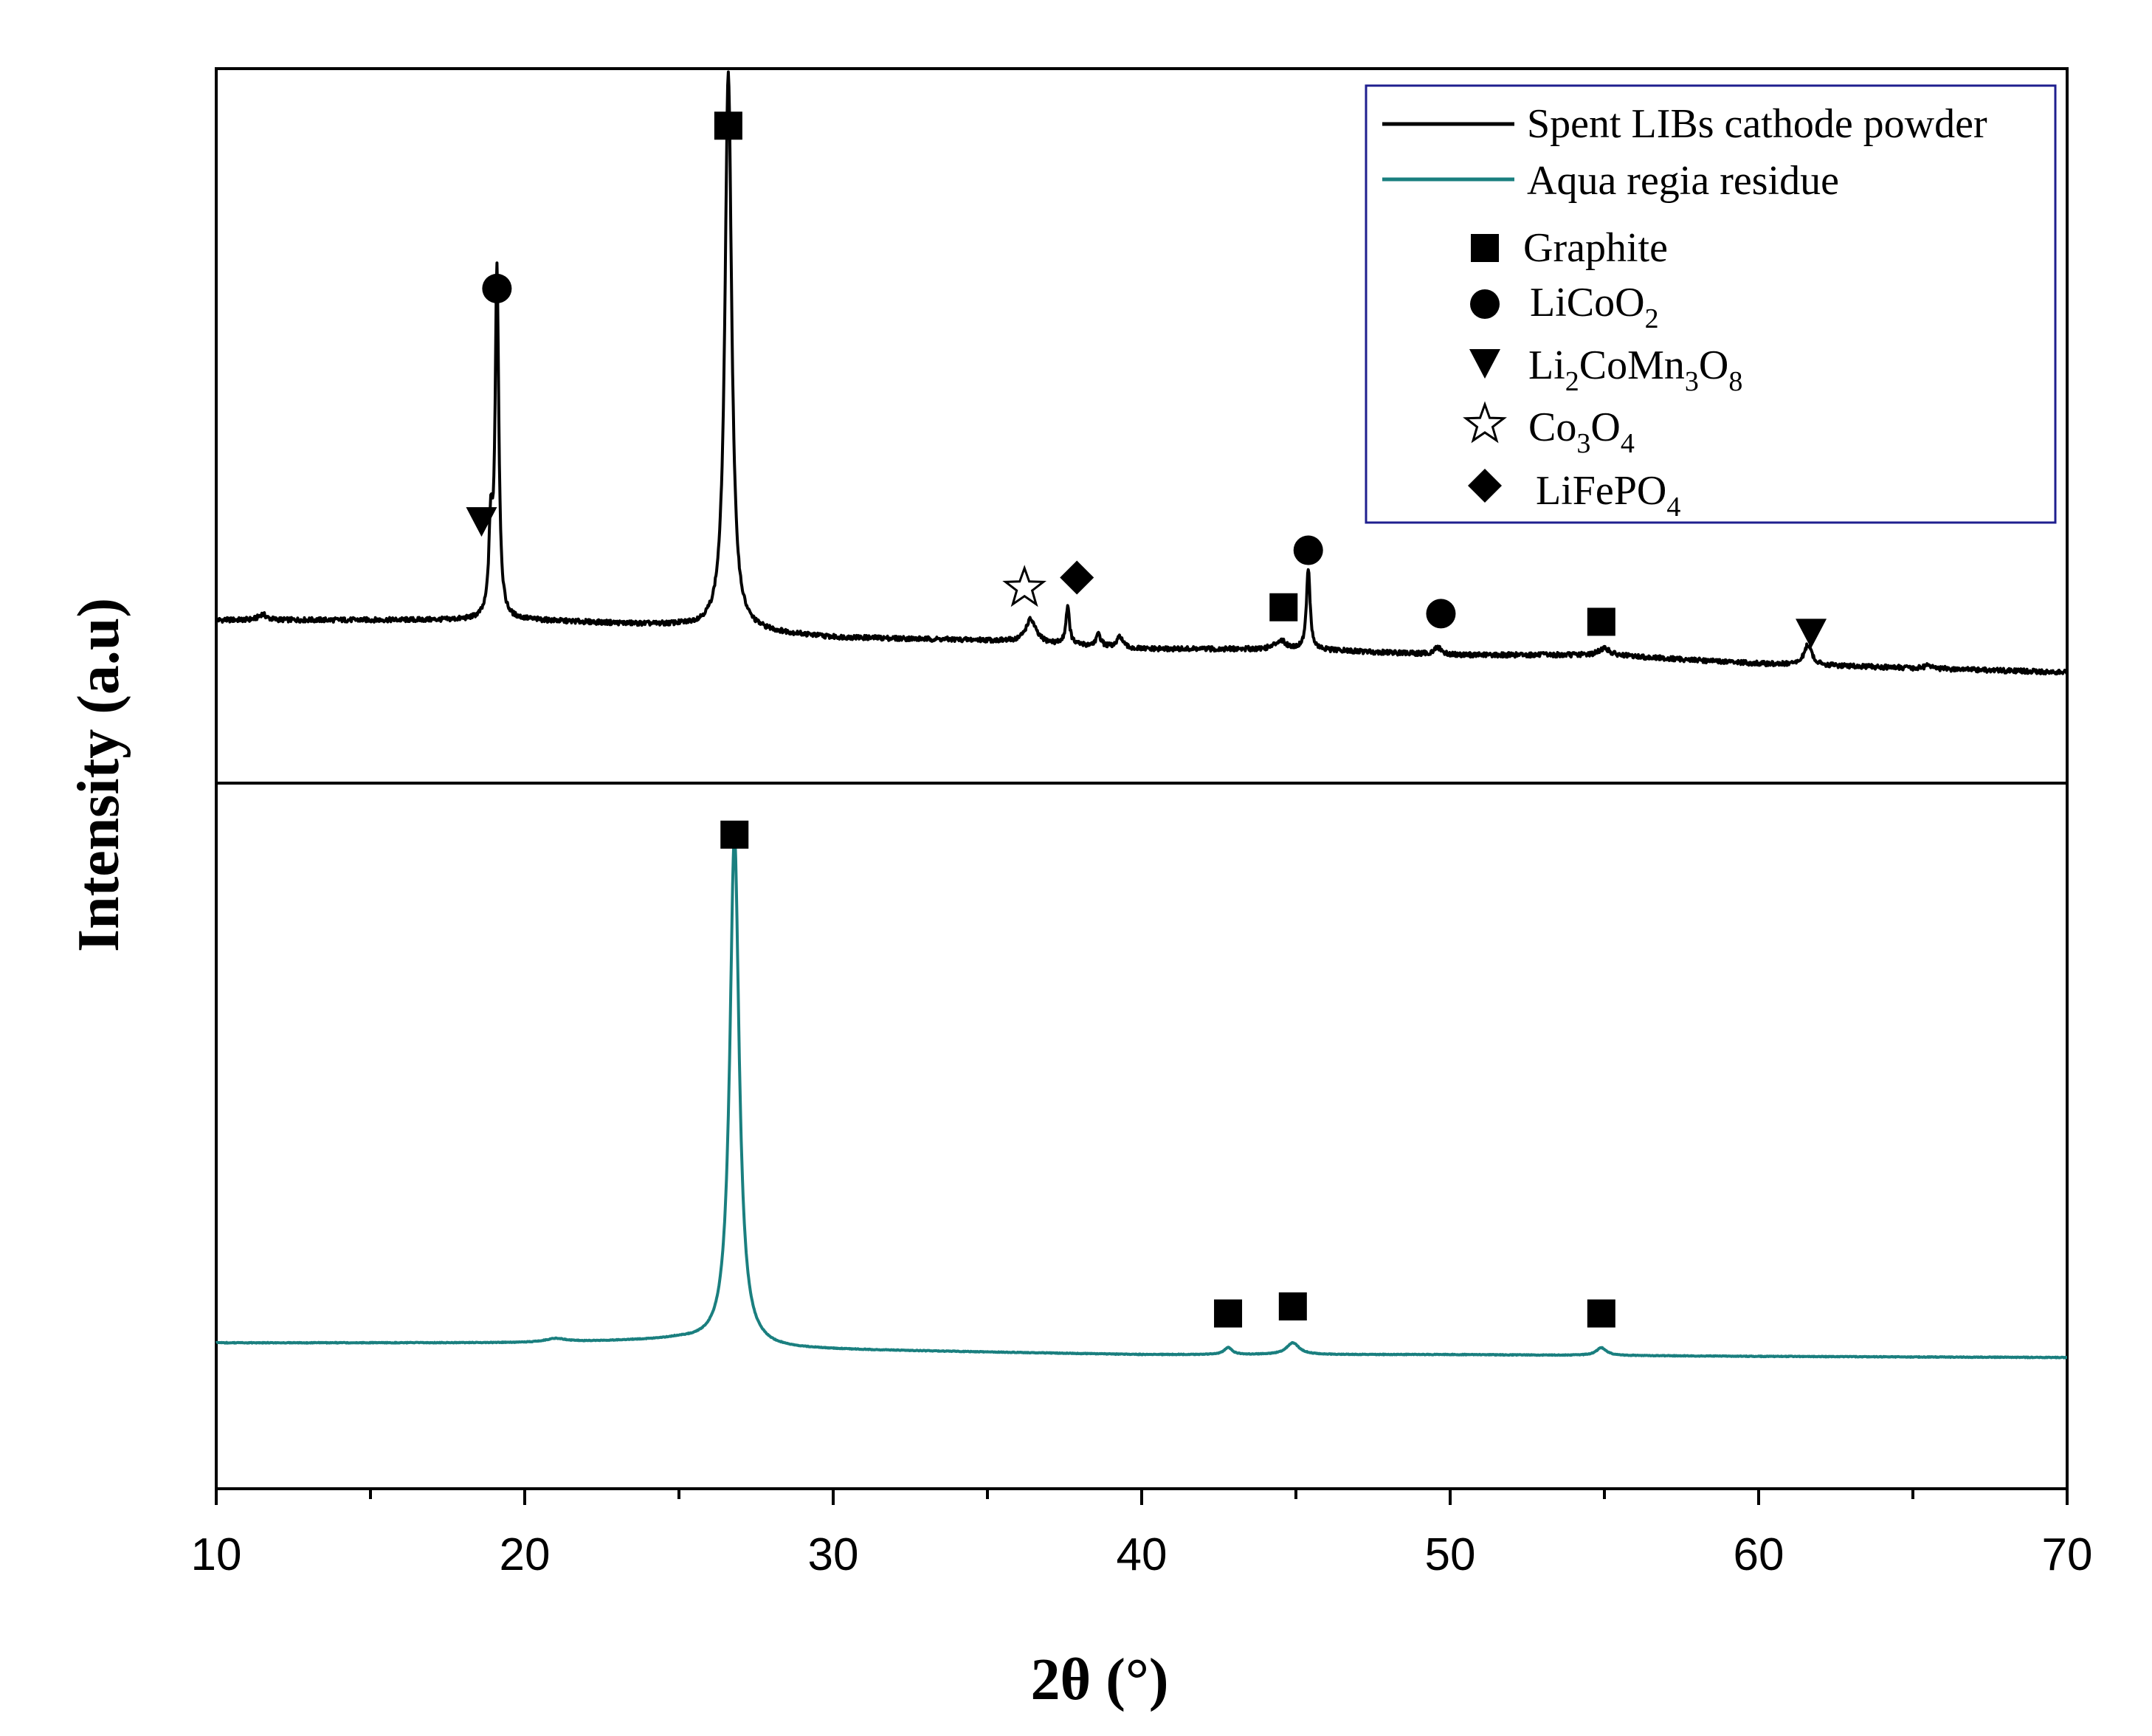  I want to click on legend-marker-licoo2-shape, so click(1485, 304).